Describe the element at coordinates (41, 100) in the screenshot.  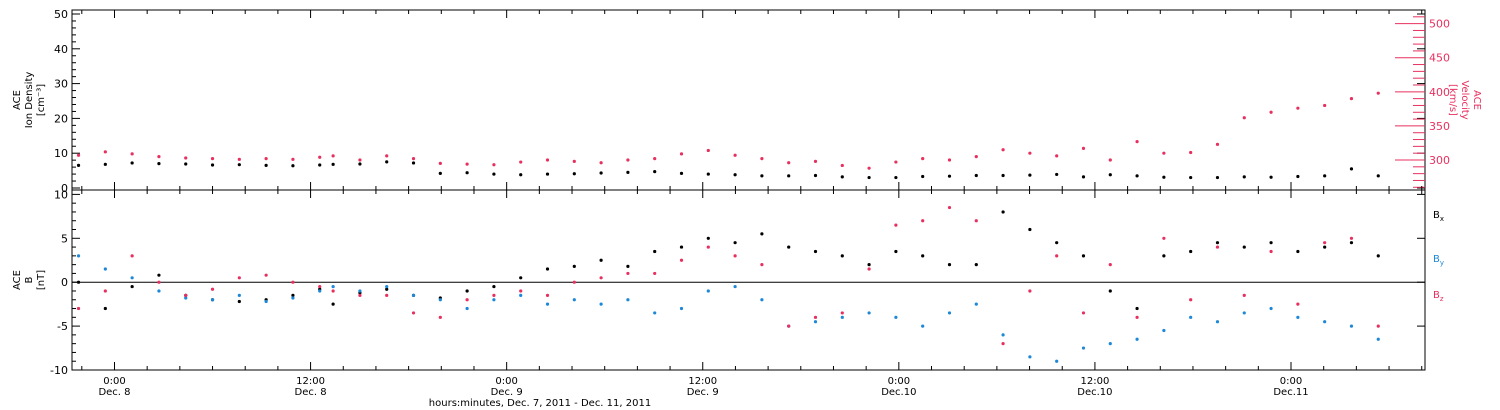
I see `density-axis-label-line-3: [cm⁻³]` at that location.